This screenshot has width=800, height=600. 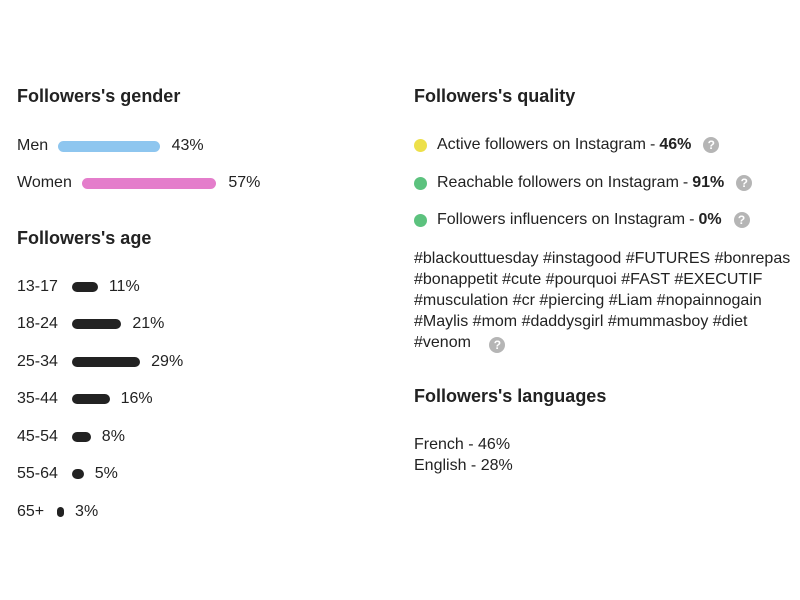 What do you see at coordinates (124, 286) in the screenshot?
I see `age-value: 11%` at bounding box center [124, 286].